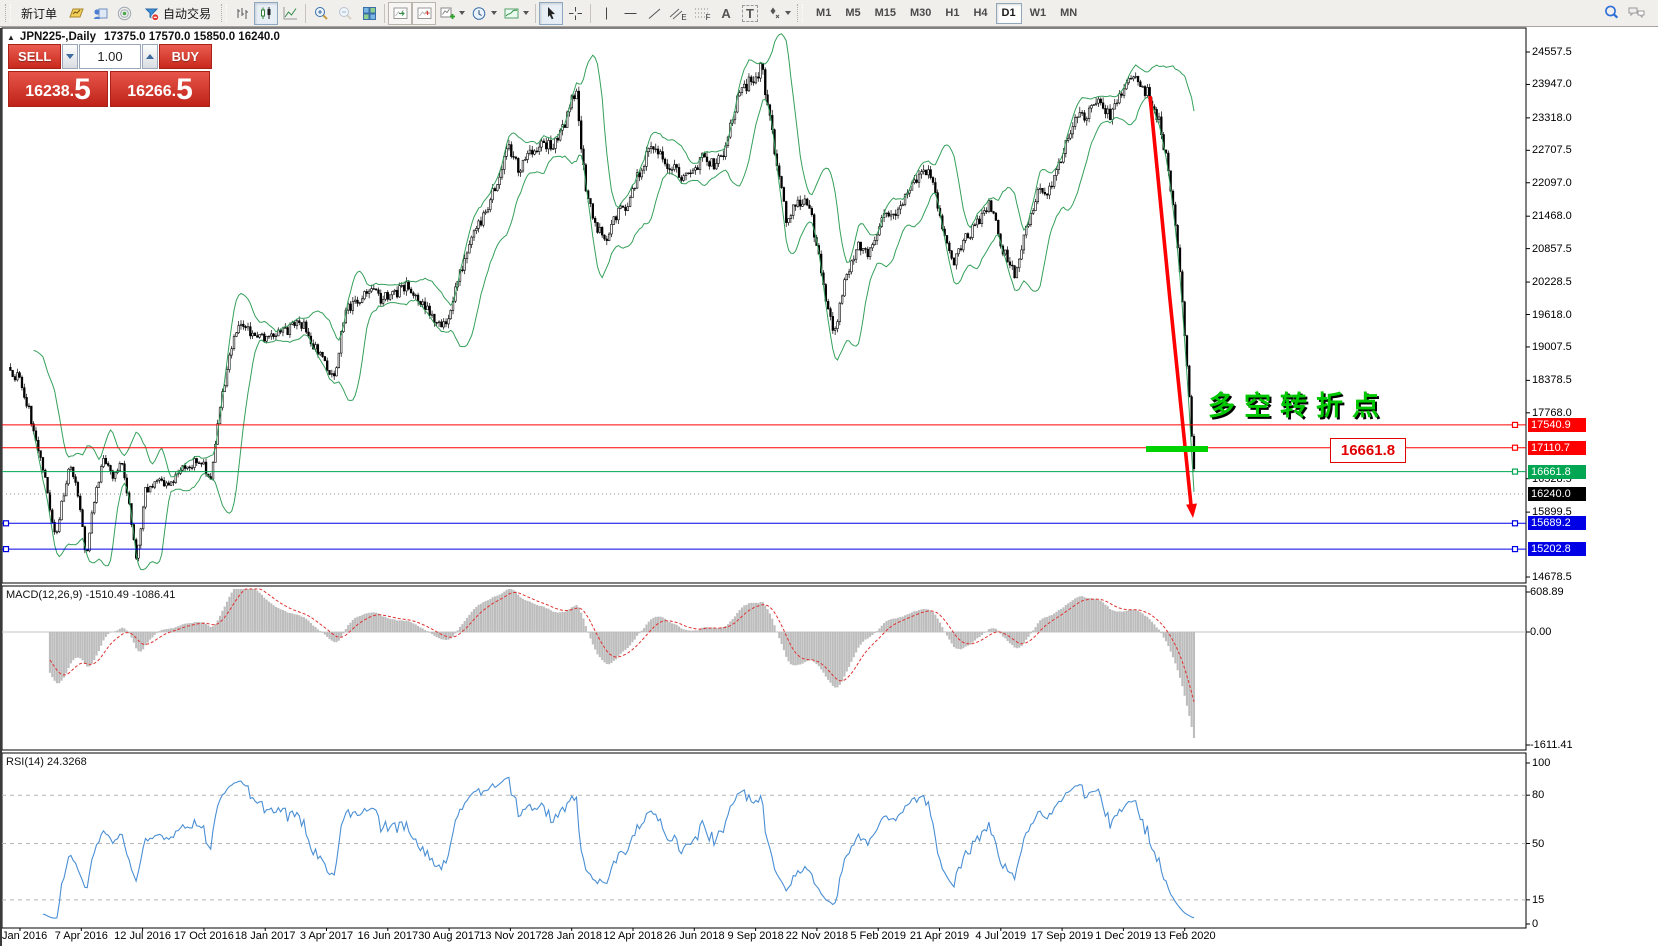  What do you see at coordinates (39, 13) in the screenshot?
I see `new-order-button: 新订单` at bounding box center [39, 13].